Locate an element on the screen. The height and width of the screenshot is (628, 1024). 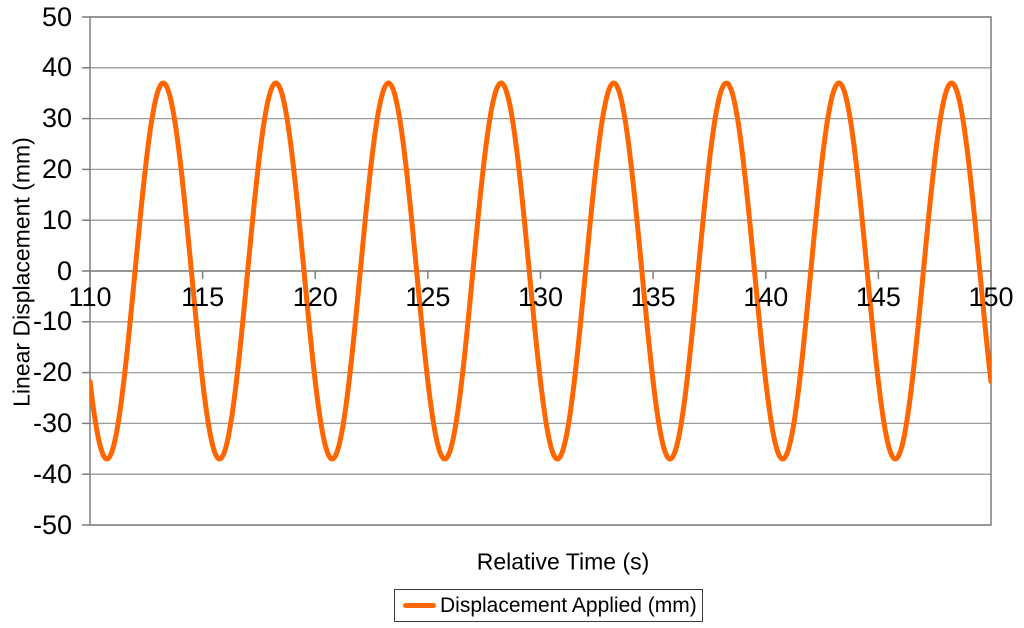
y-tick-label: 50 is located at coordinates (56, 16).